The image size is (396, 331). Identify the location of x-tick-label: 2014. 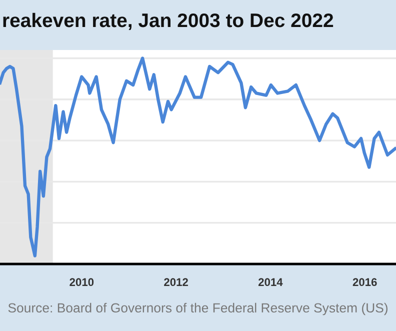
(270, 282).